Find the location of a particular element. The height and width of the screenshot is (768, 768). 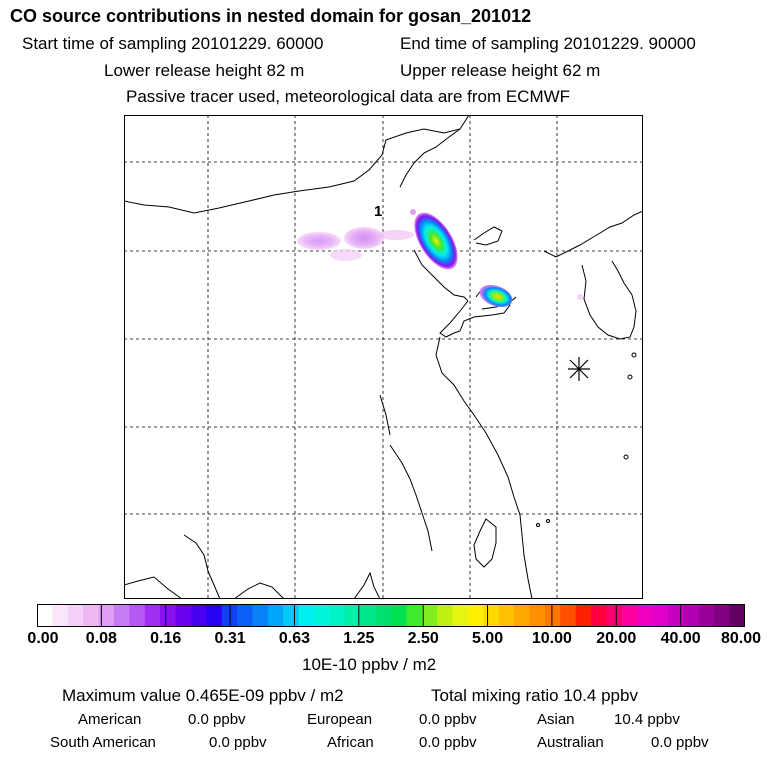

upper-release-height: Upper release height 62 m is located at coordinates (500, 70).